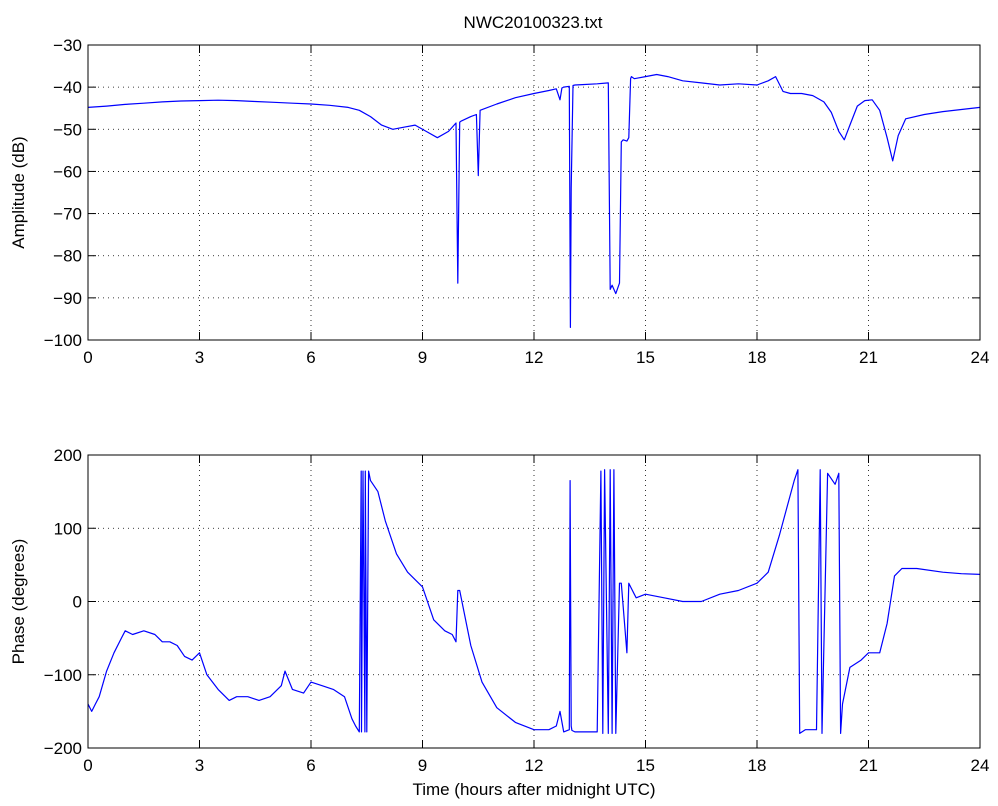 The height and width of the screenshot is (806, 998). I want to click on amplitude-x-tick-label: 21, so click(868, 357).